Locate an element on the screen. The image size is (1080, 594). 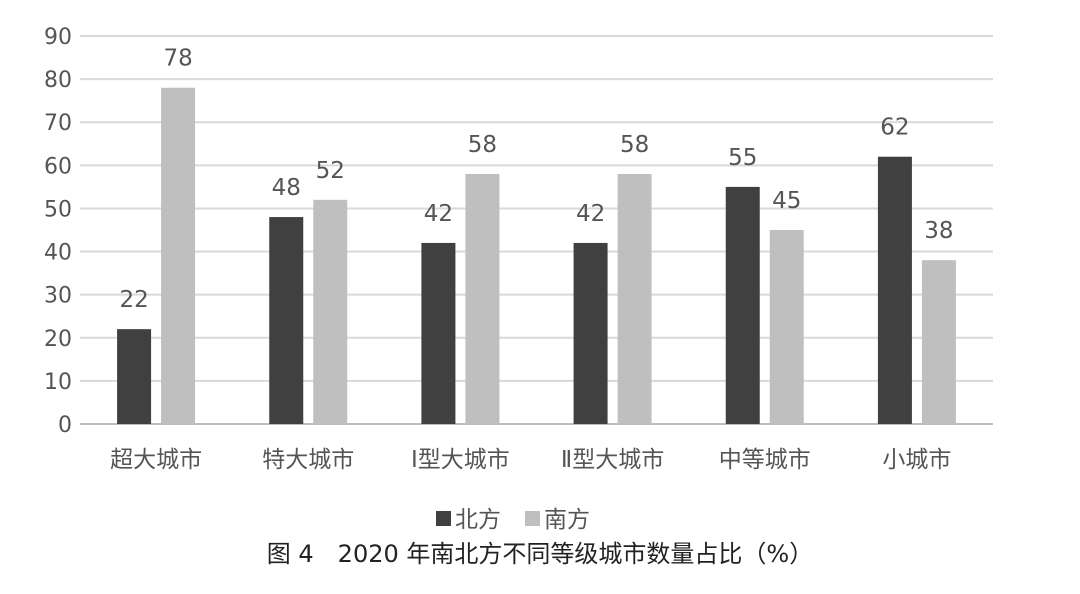
y-tick-label: 90 is located at coordinates (58, 37).